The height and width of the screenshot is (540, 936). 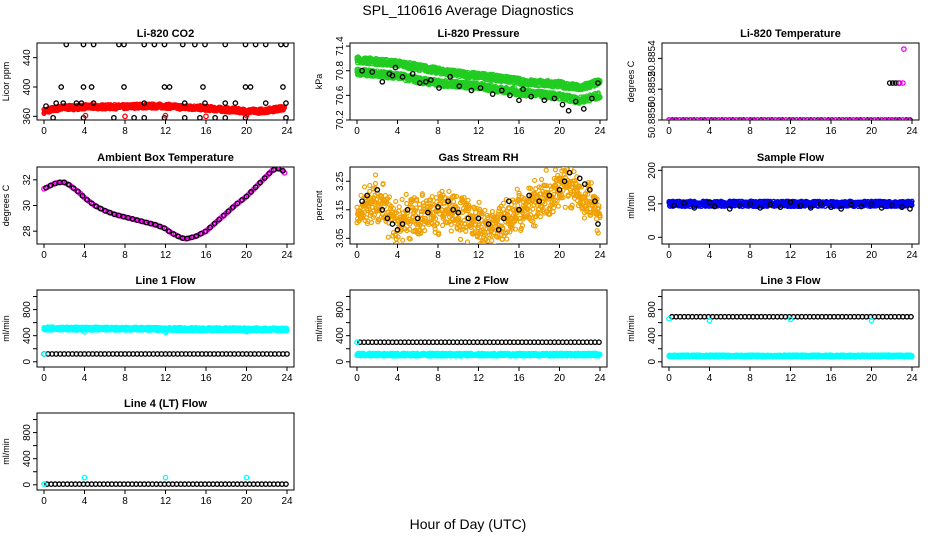 What do you see at coordinates (165, 81) in the screenshot?
I see `panel-plot-area` at bounding box center [165, 81].